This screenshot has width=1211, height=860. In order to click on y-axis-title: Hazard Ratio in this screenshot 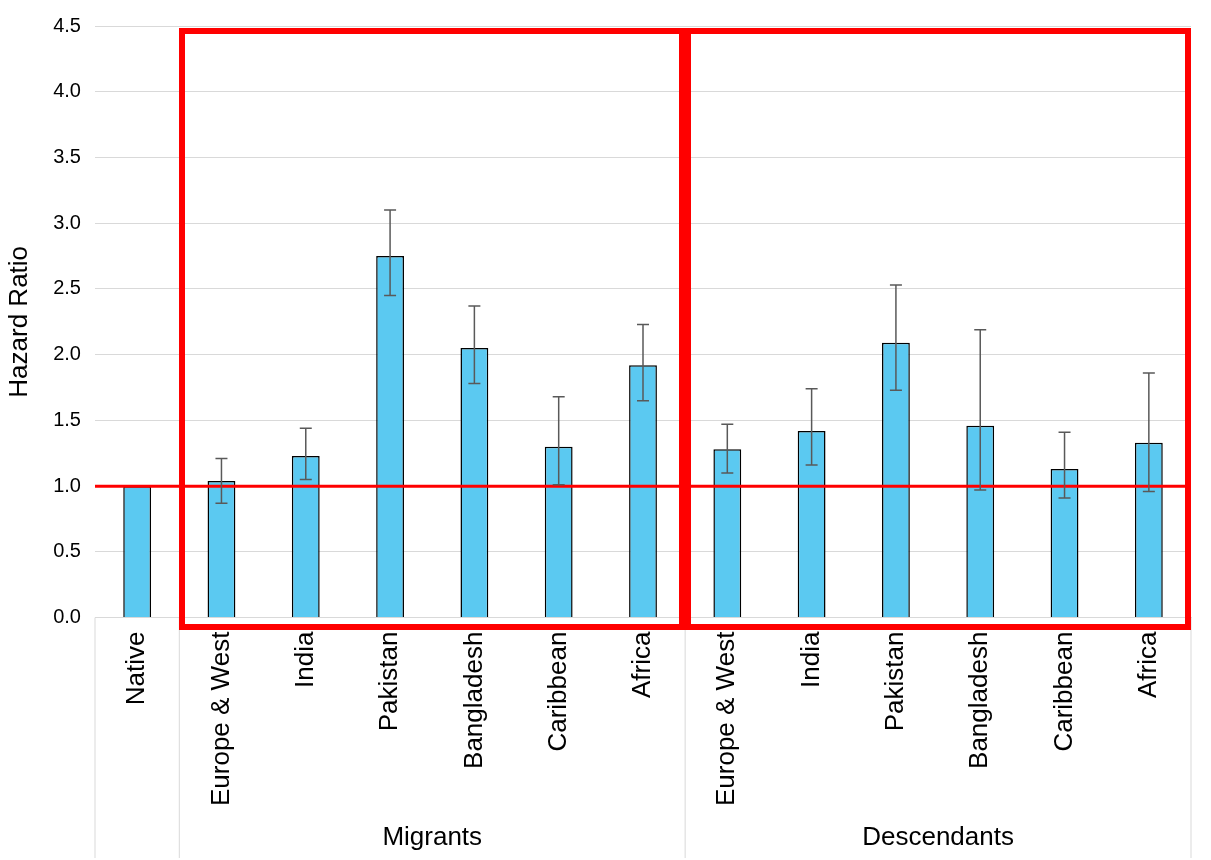, I will do `click(17, 321)`.